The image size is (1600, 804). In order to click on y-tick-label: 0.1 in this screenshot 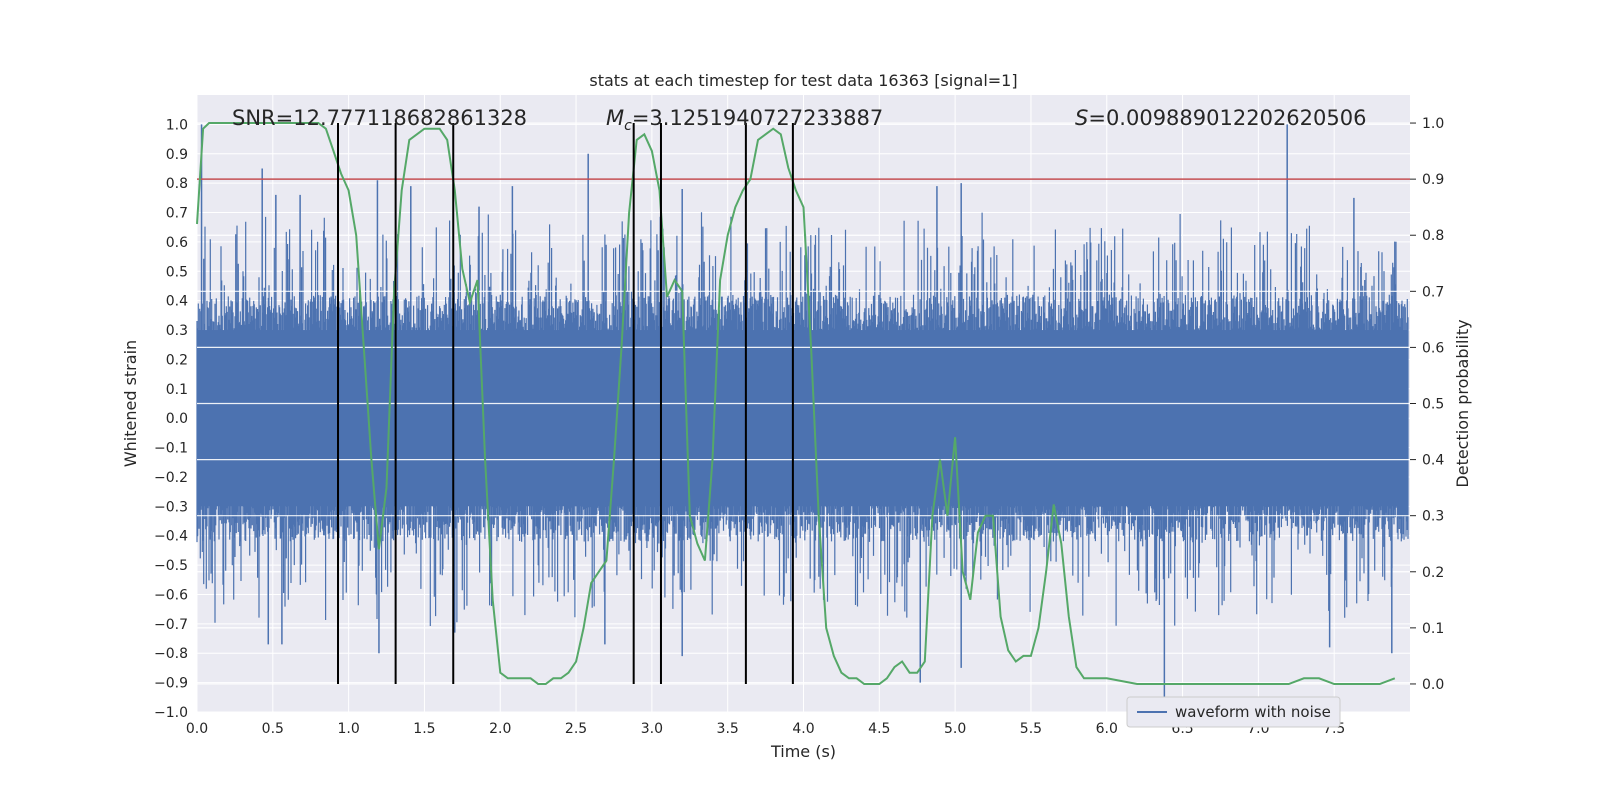, I will do `click(177, 390)`.